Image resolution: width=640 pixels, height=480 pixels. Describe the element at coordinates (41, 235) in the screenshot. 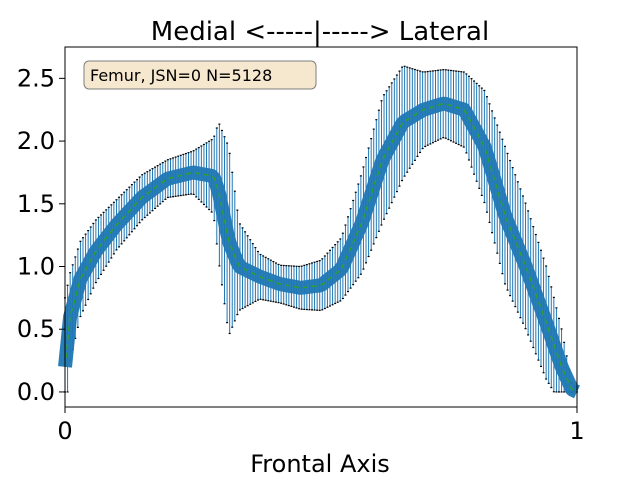

I see `y-axis: 0.0 0.5 1.0 1.5 2.0 2.5` at that location.